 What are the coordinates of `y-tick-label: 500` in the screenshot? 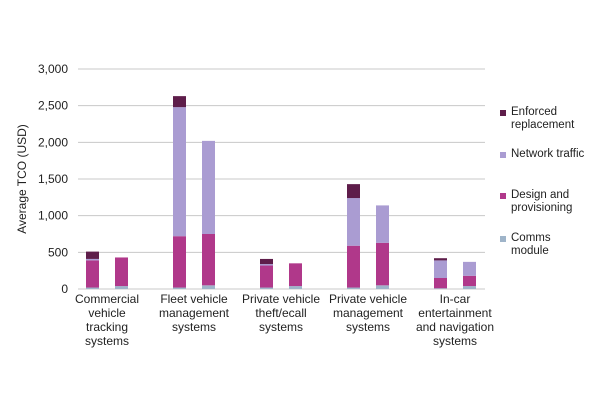 It's located at (58, 252).